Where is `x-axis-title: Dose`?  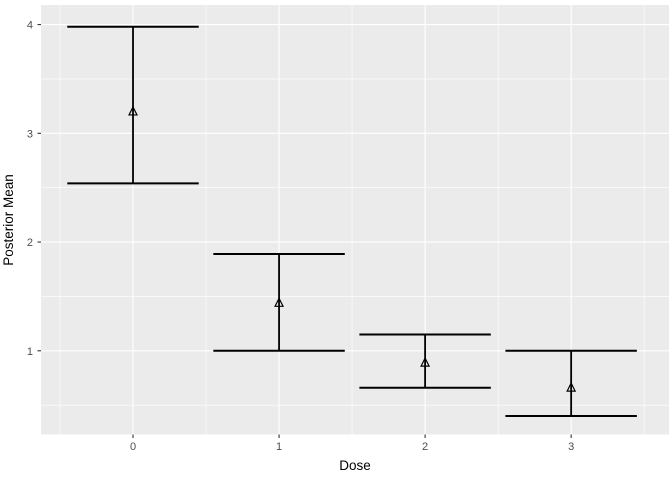 x-axis-title: Dose is located at coordinates (355, 465).